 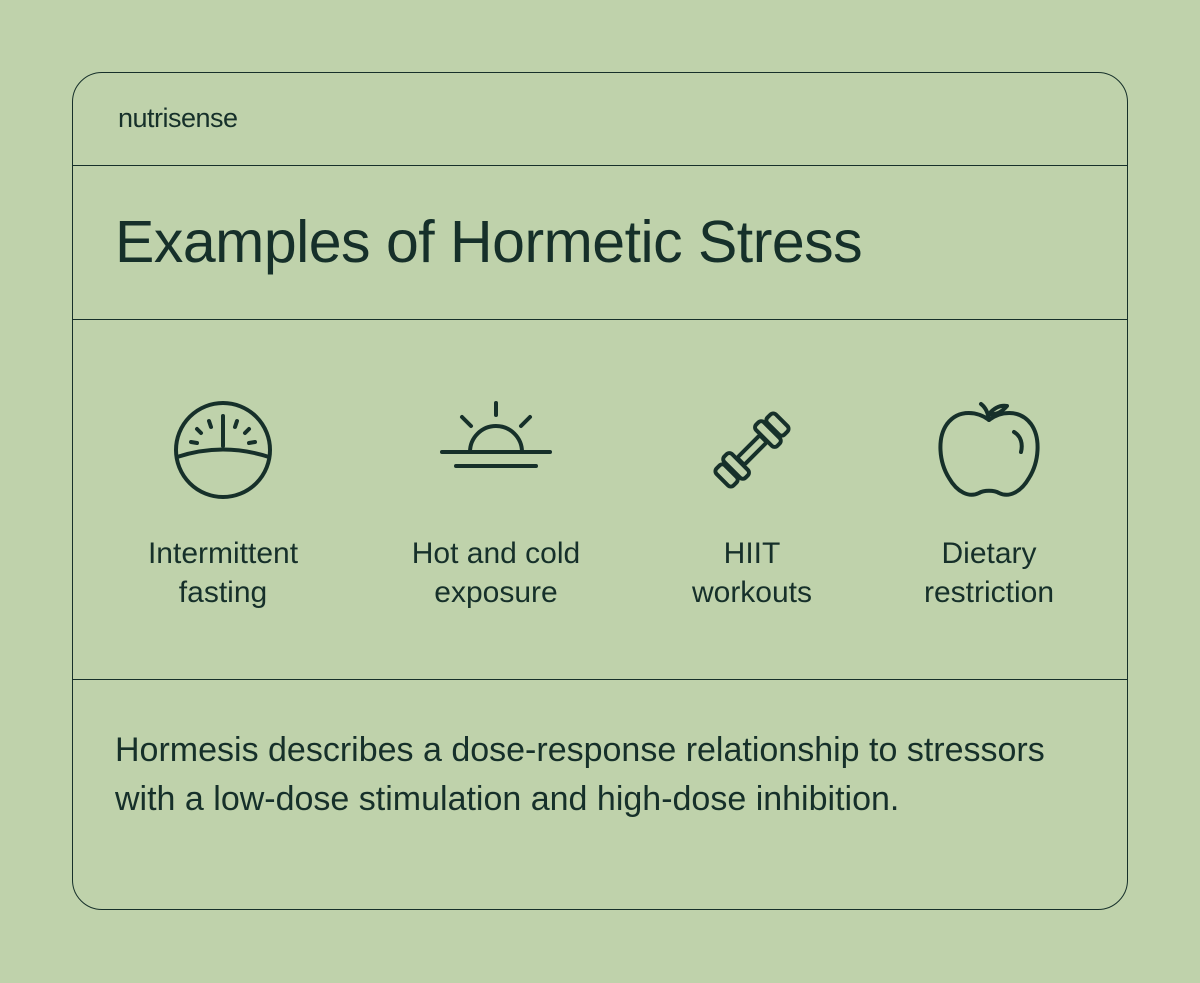 What do you see at coordinates (989, 592) in the screenshot?
I see `example-label-line2: restriction` at bounding box center [989, 592].